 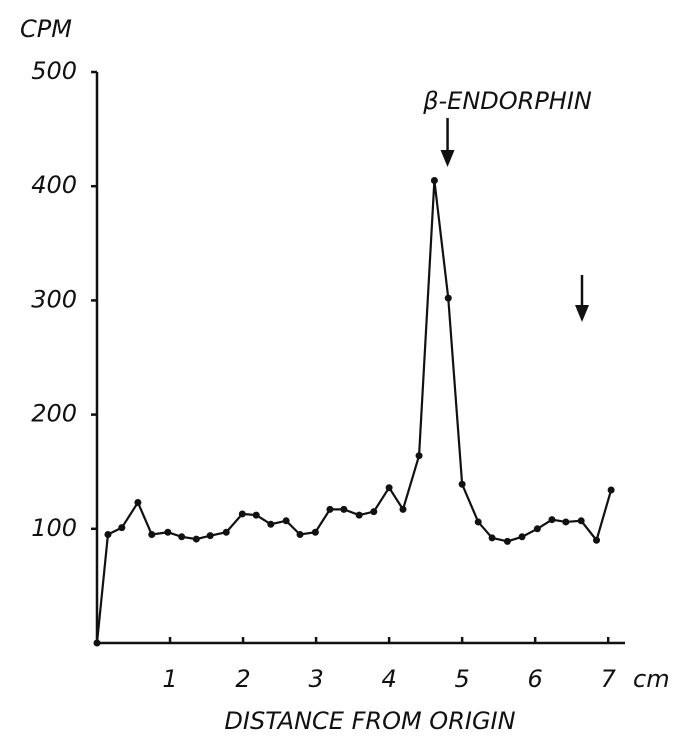 What do you see at coordinates (54, 528) in the screenshot?
I see `y-tick-label: 100` at bounding box center [54, 528].